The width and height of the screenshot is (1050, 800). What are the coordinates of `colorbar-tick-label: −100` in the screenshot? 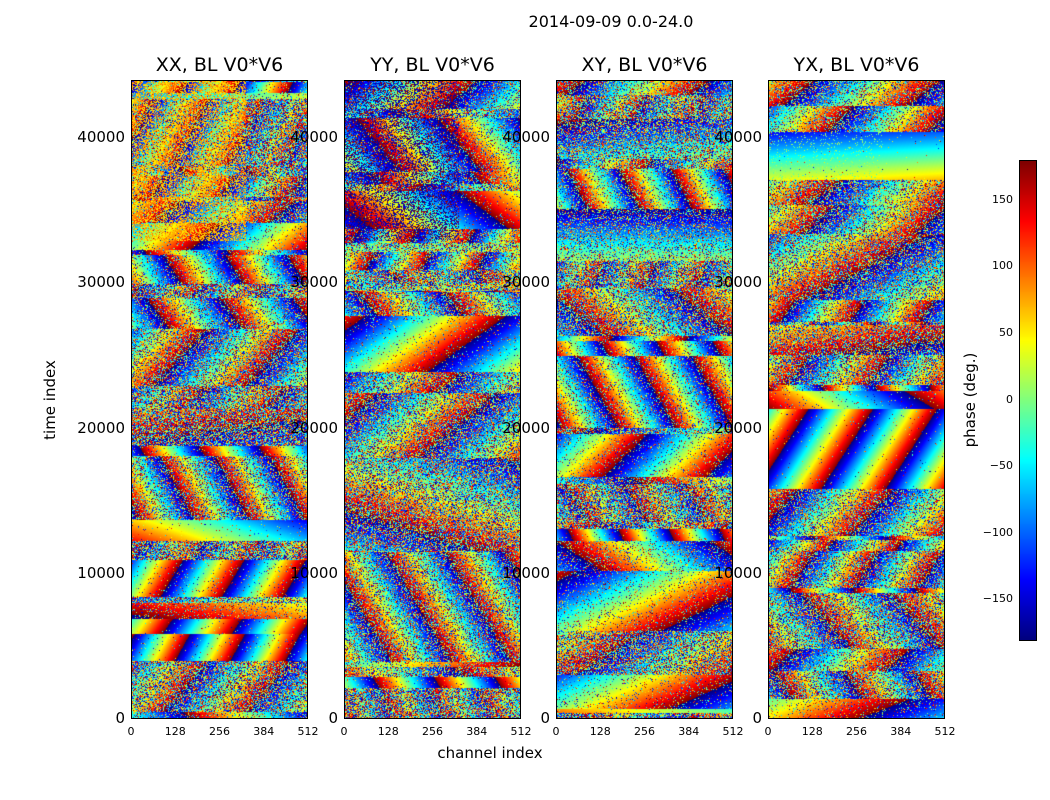 It's located at (997, 532).